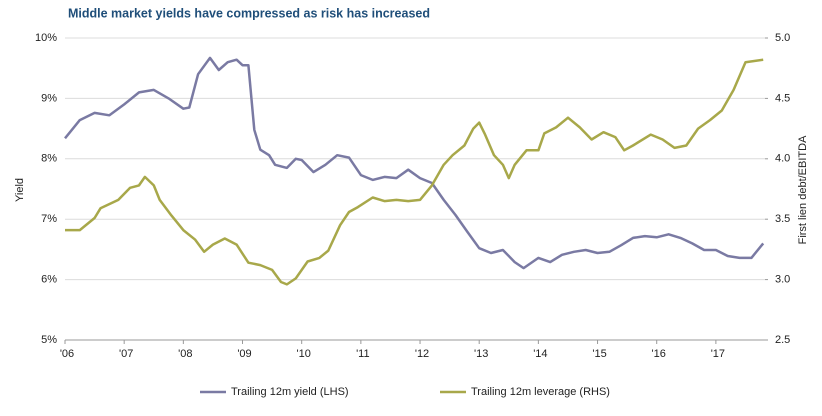 The width and height of the screenshot is (822, 416). I want to click on y-tick-label: 7%, so click(49, 219).